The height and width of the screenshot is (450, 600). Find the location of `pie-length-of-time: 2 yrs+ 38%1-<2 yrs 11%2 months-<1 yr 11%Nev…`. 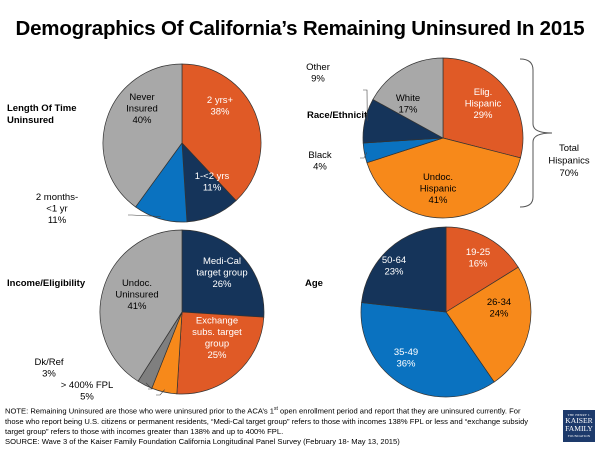

pie-length-of-time: 2 yrs+ 38%1-<2 yrs 11%2 months-<1 yr 11%Nev… is located at coordinates (149, 144).